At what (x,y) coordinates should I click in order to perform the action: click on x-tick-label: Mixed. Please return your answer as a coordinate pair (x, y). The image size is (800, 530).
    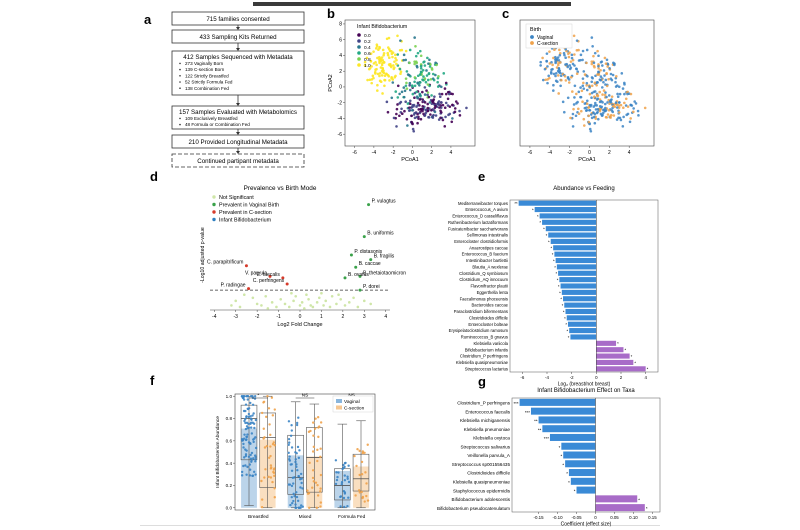
    Looking at the image, I should click on (305, 517).